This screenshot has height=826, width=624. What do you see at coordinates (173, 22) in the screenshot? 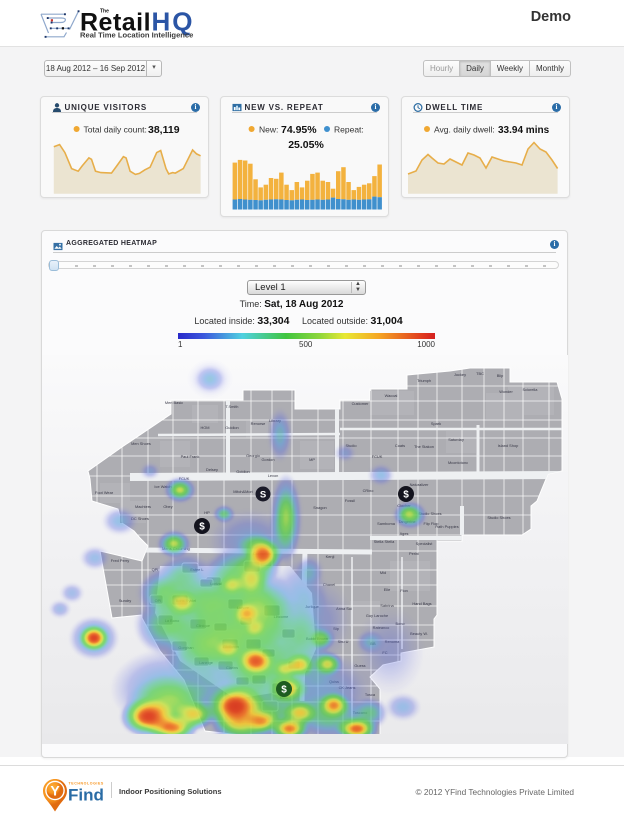
I see `svg-text: HQ` at bounding box center [173, 22].